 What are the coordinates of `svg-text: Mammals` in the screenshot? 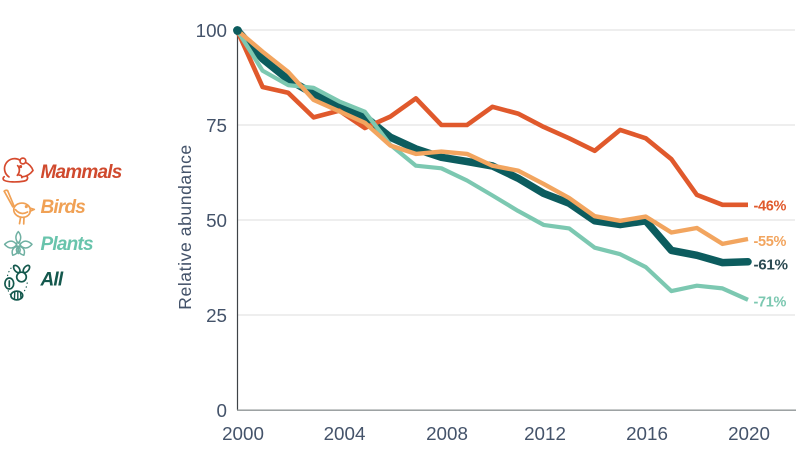 It's located at (81, 172).